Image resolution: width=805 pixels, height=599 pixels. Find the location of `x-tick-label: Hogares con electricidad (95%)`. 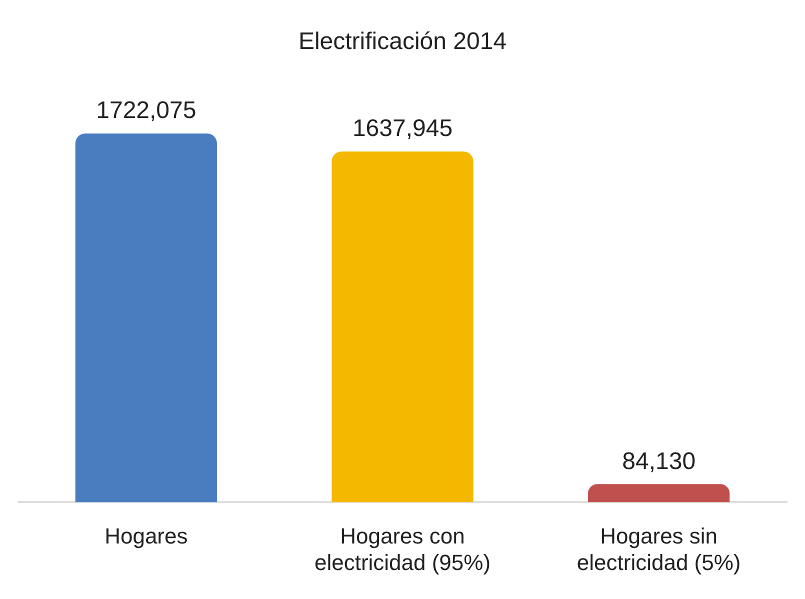

x-tick-label: Hogares con electricidad (95%) is located at coordinates (402, 549).